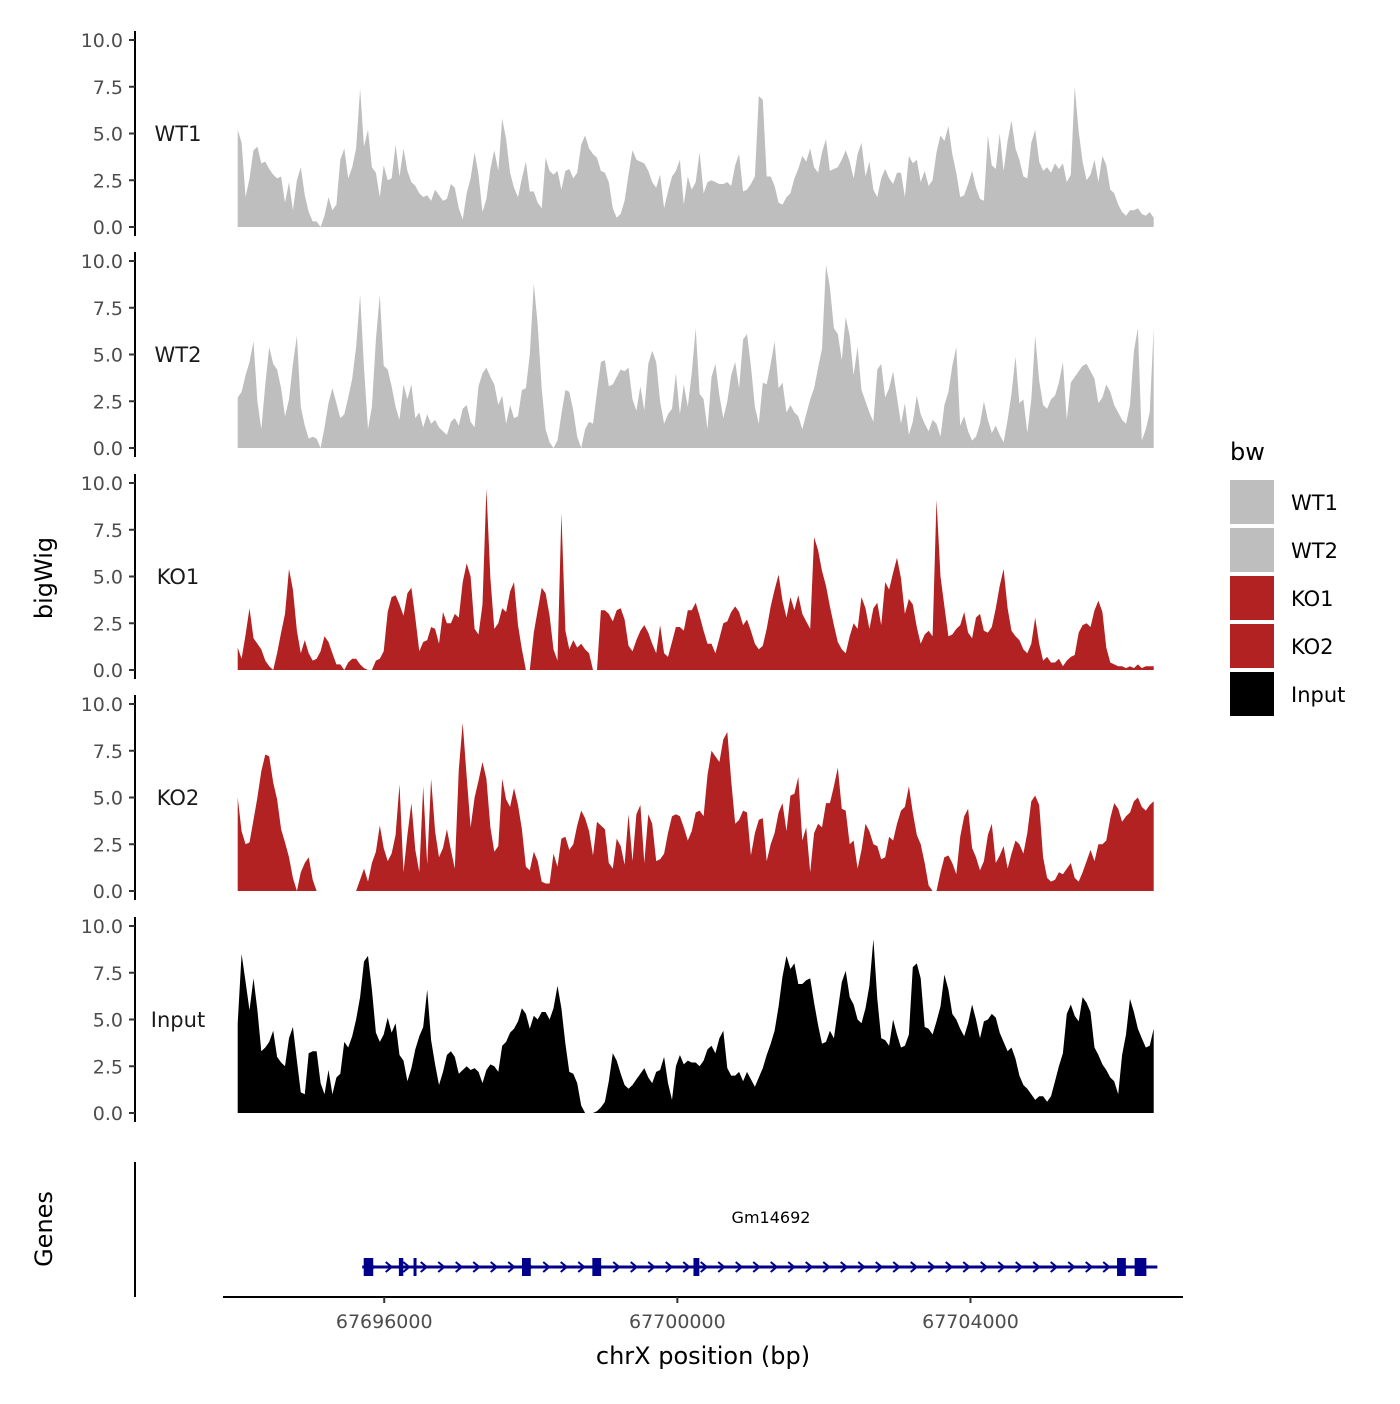 This screenshot has height=1404, width=1400. I want to click on x-tick-label: 67704000, so click(970, 1322).